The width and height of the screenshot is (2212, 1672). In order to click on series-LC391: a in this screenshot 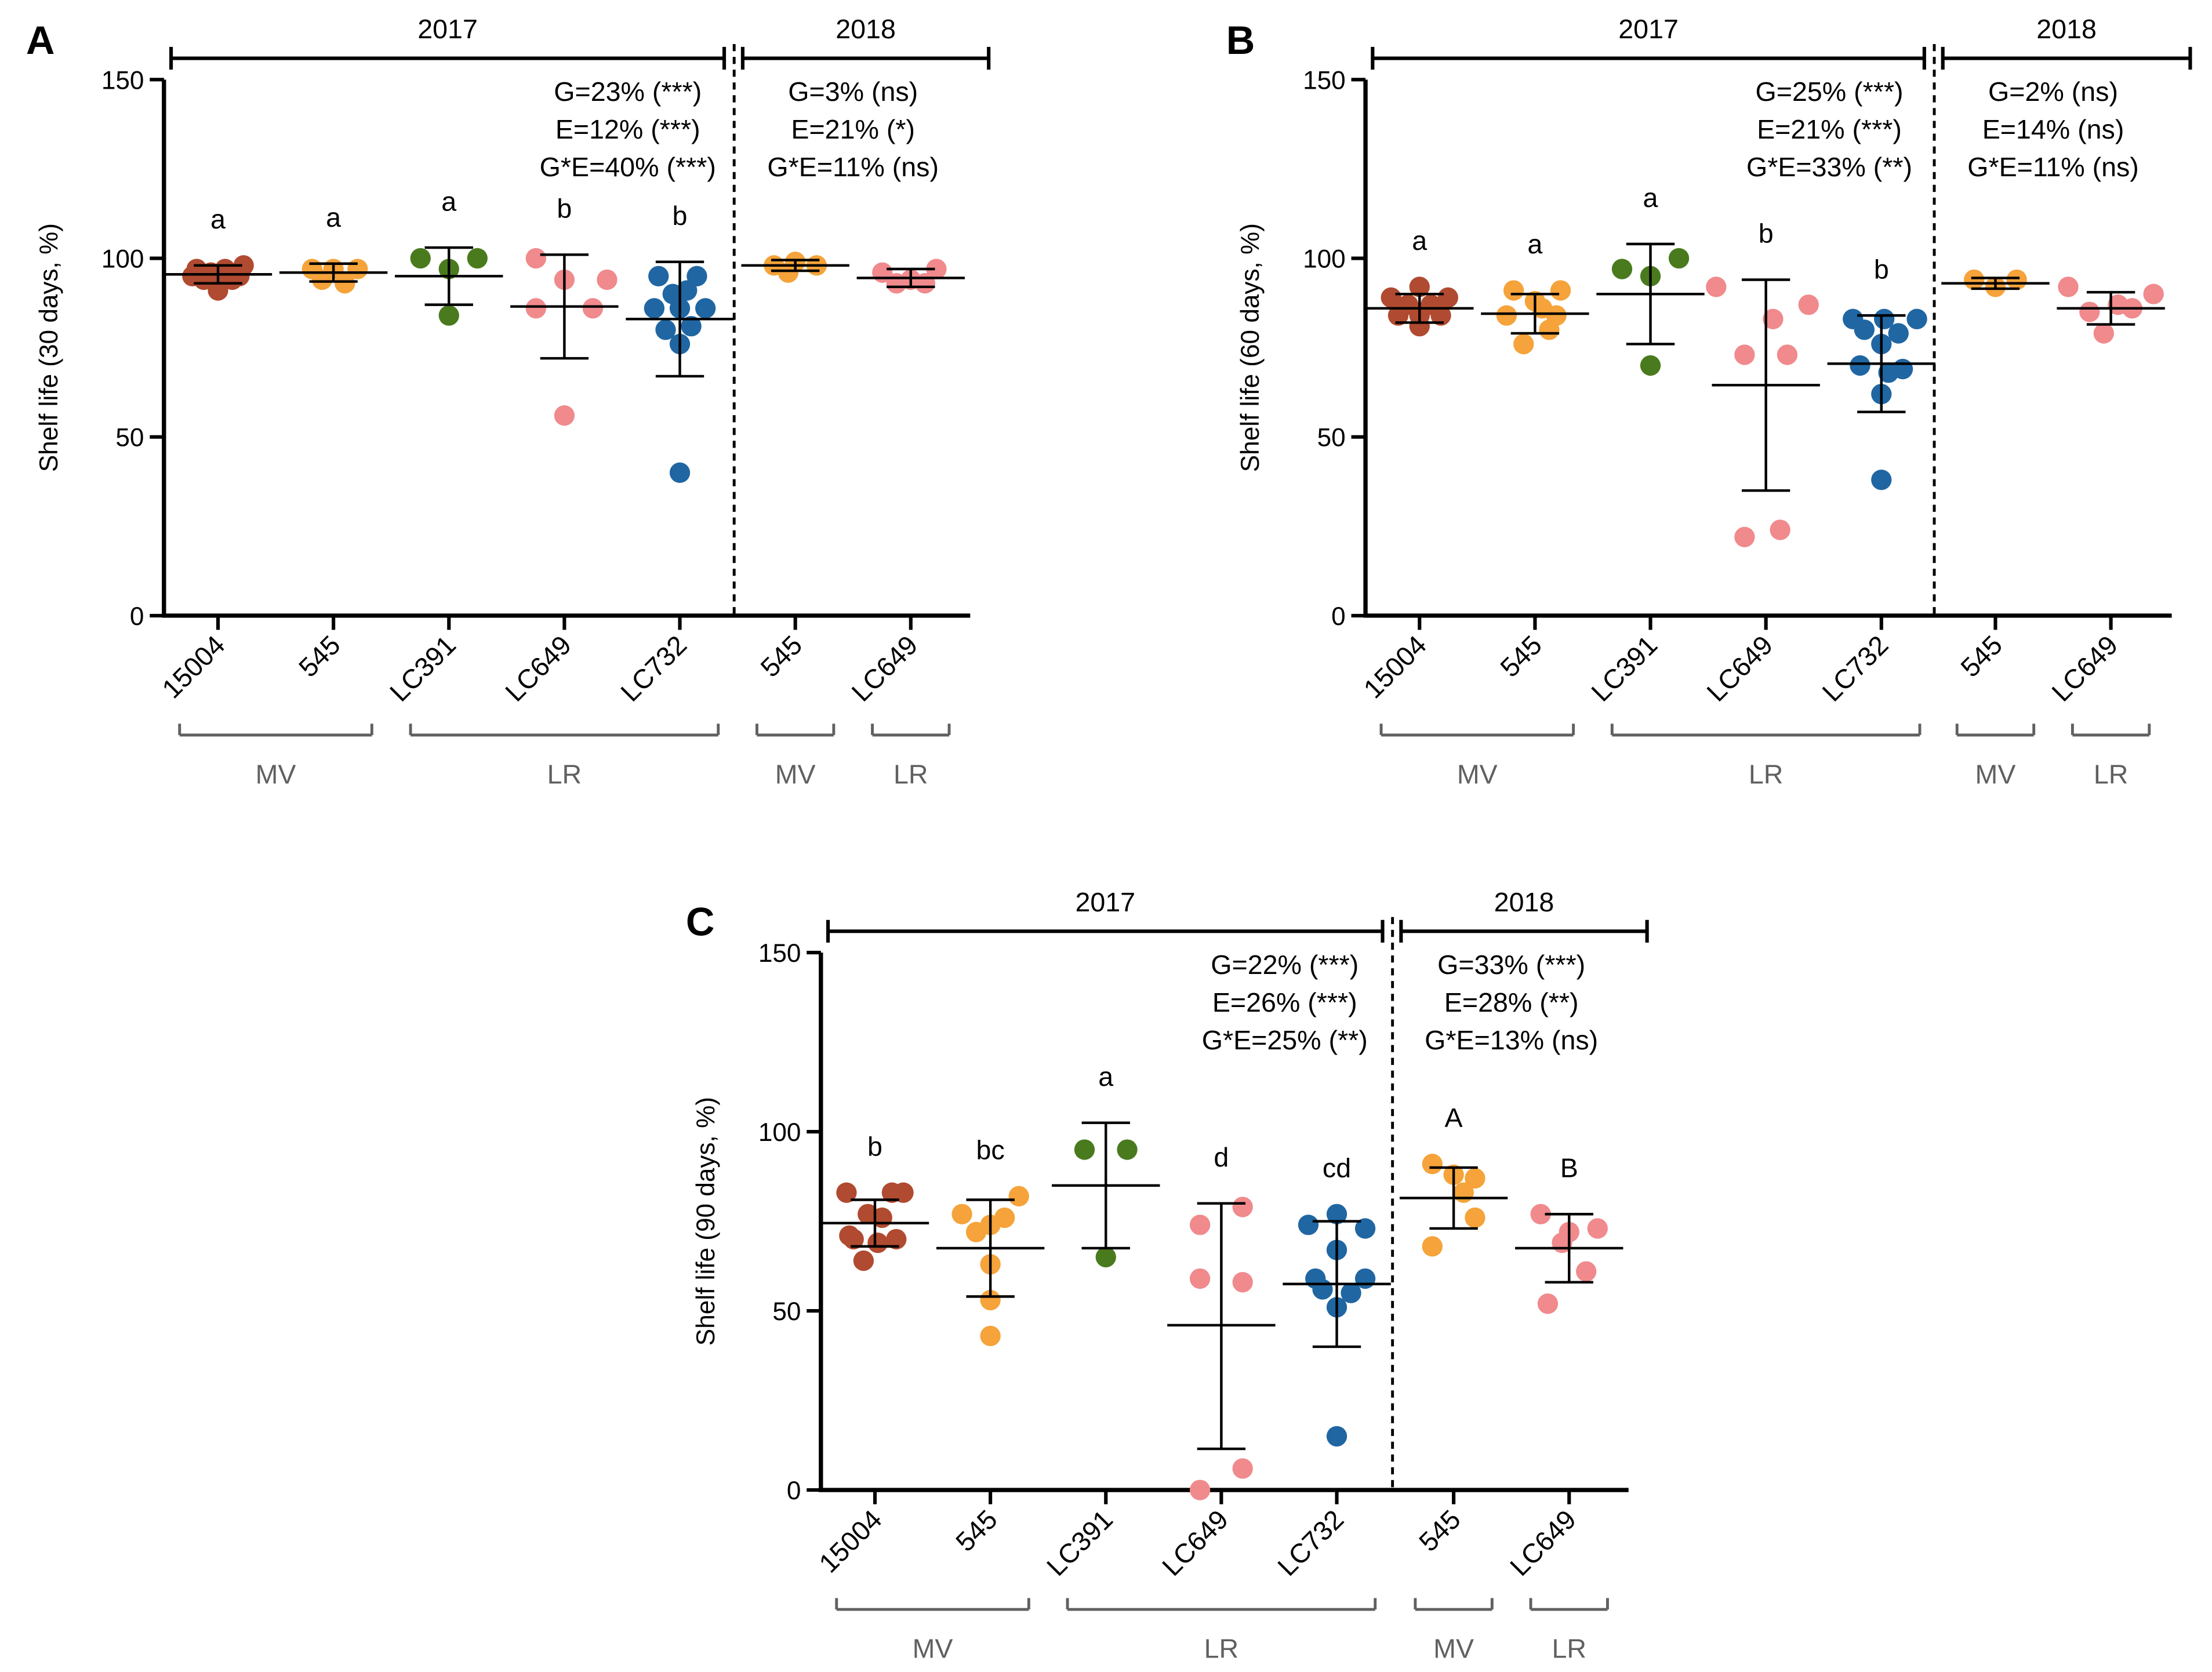, I will do `click(449, 256)`.